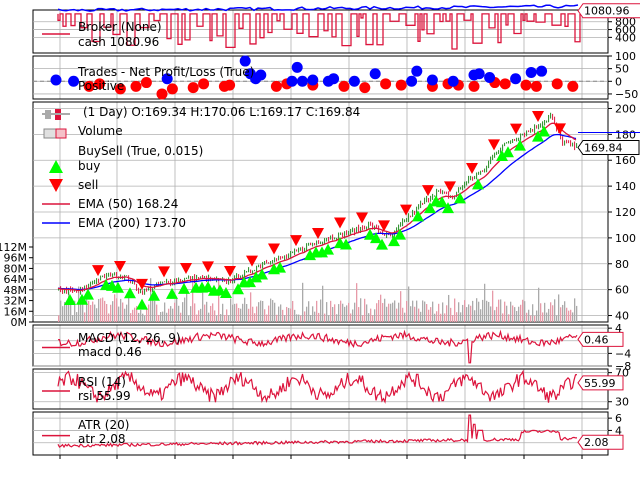 The image size is (640, 480). I want to click on y-tick-label: 80, so click(622, 264).